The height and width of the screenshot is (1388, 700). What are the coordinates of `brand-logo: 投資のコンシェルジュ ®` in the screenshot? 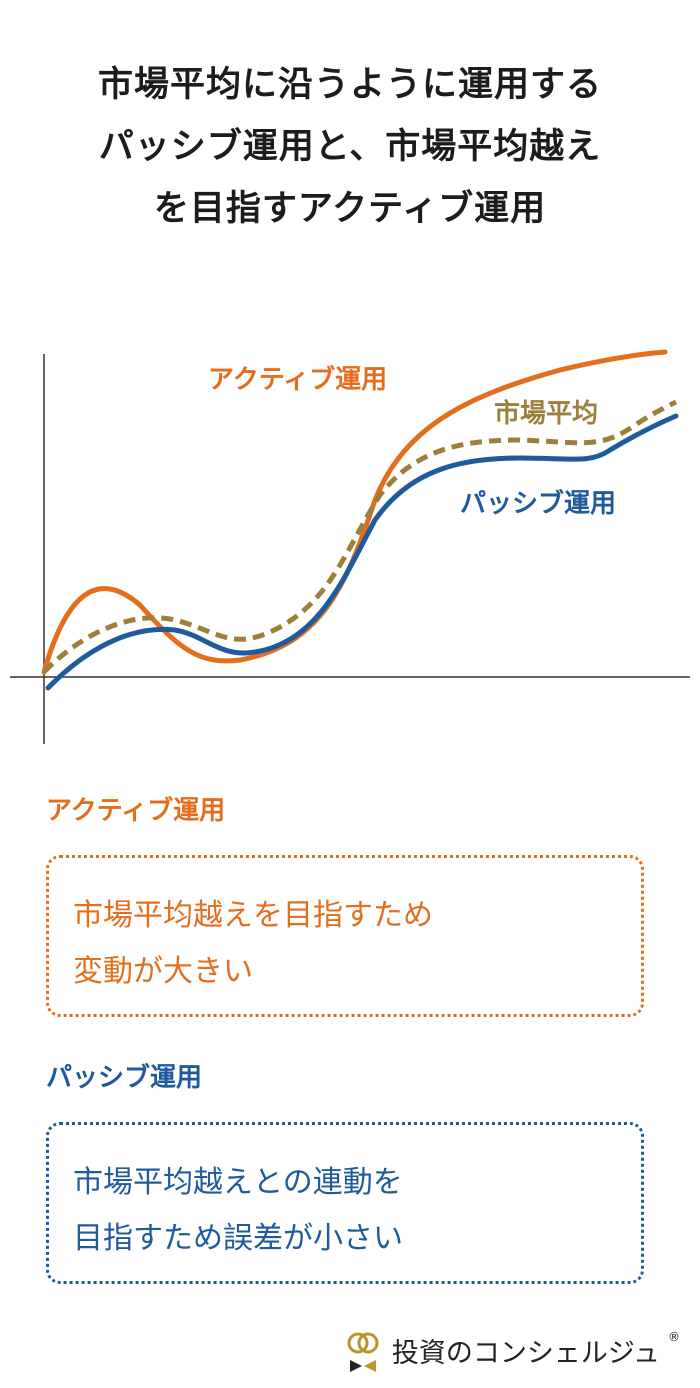 It's located at (512, 1350).